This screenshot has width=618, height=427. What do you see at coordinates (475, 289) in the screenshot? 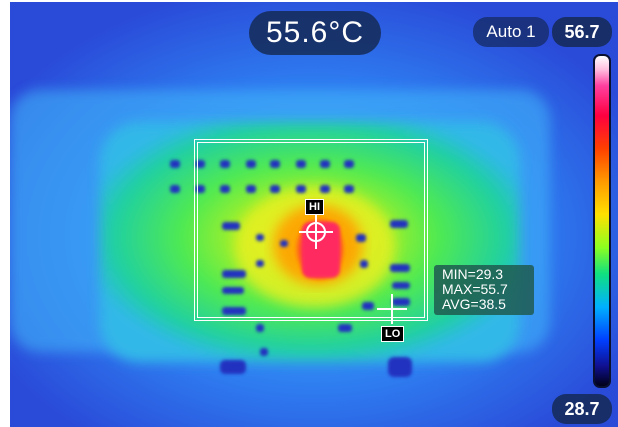
I see `roi-max: MAX=55.7` at bounding box center [475, 289].